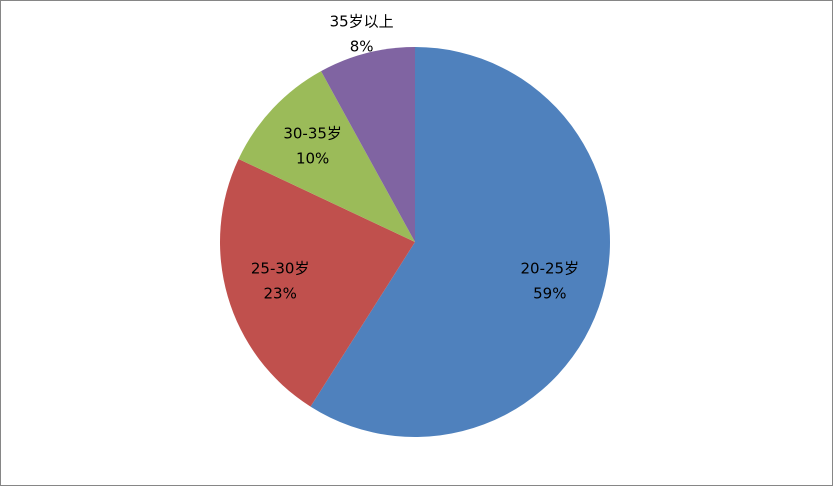 Image resolution: width=833 pixels, height=486 pixels. Describe the element at coordinates (312, 133) in the screenshot. I see `slice-category-label: 30-35岁` at that location.